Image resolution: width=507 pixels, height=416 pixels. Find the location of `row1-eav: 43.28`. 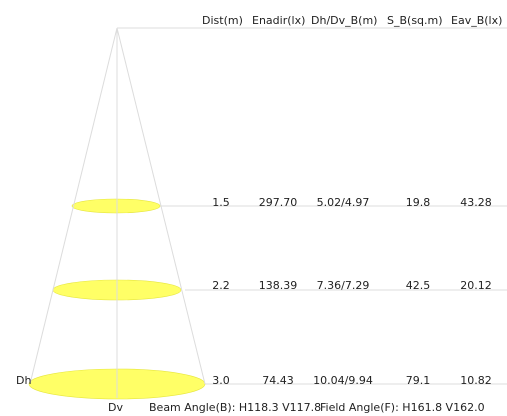

row1-eav: 43.28 is located at coordinates (476, 202).